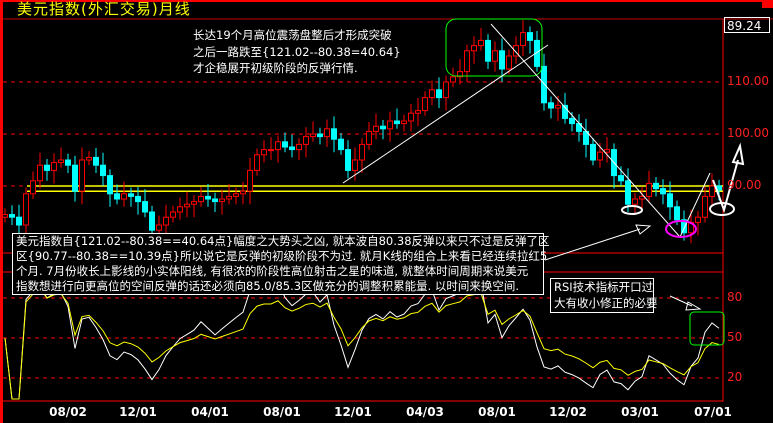 The height and width of the screenshot is (423, 773). Describe the element at coordinates (725, 186) in the screenshot. I see `v-arrow` at that location.